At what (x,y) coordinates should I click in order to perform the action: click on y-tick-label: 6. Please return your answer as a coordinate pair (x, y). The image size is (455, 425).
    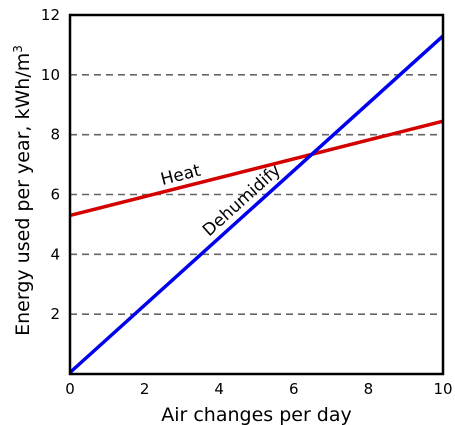
    Looking at the image, I should click on (55, 195).